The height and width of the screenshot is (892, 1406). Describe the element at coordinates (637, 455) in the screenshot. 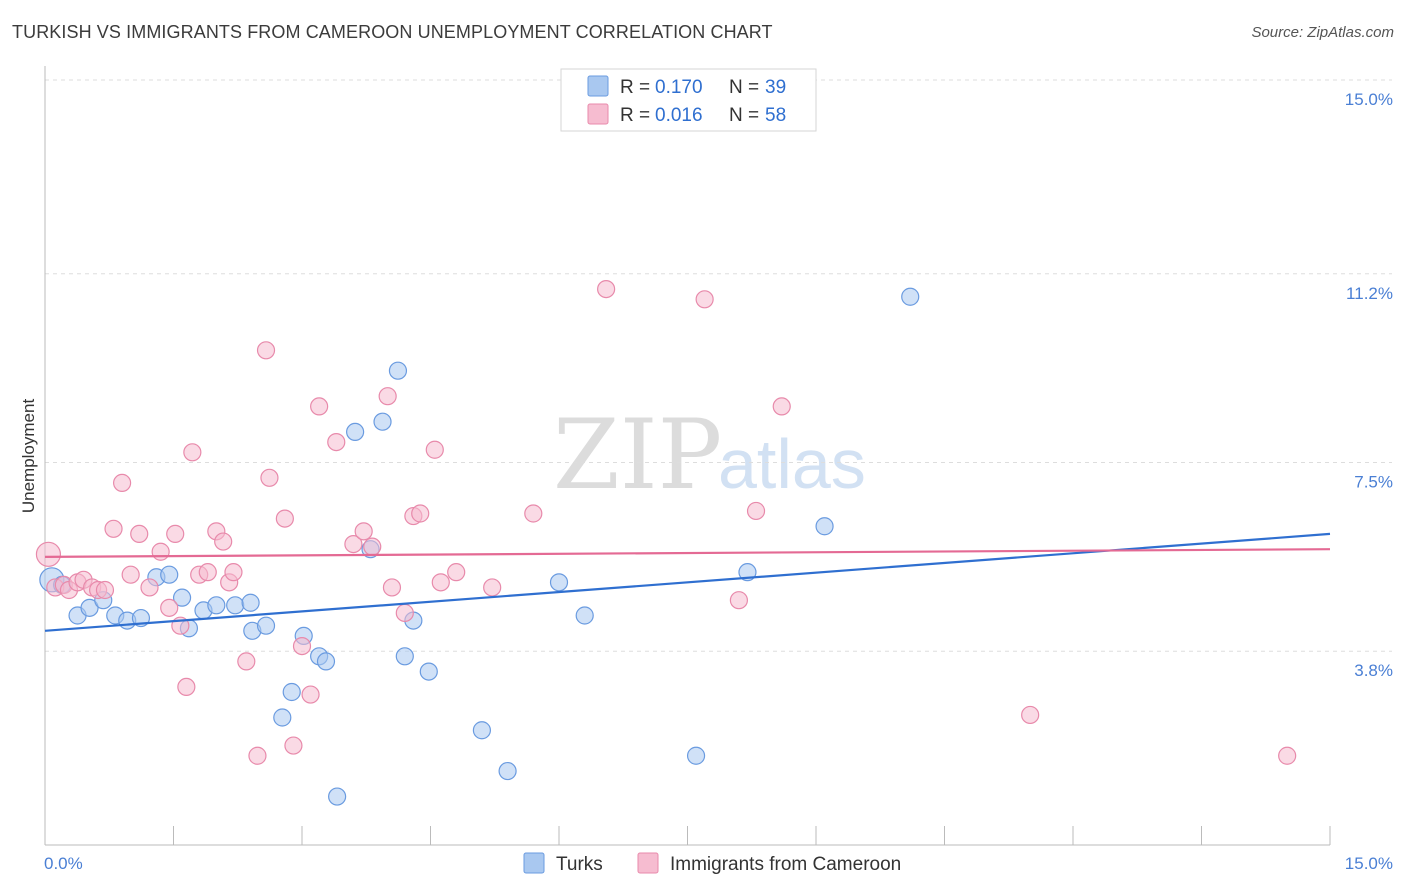

I see `watermark-zip: ZIP` at that location.